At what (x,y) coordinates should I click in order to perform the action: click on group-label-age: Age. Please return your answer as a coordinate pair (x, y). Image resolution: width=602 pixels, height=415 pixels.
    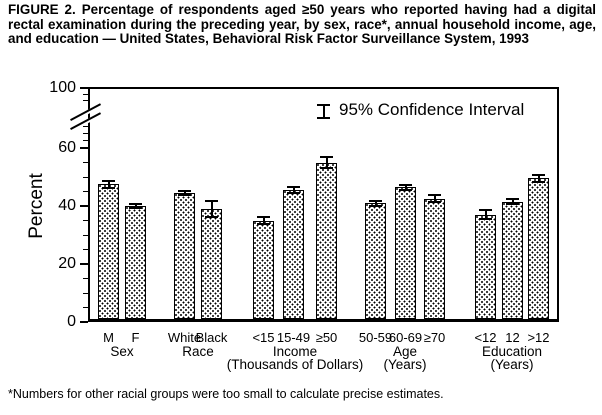
    Looking at the image, I should click on (405, 351).